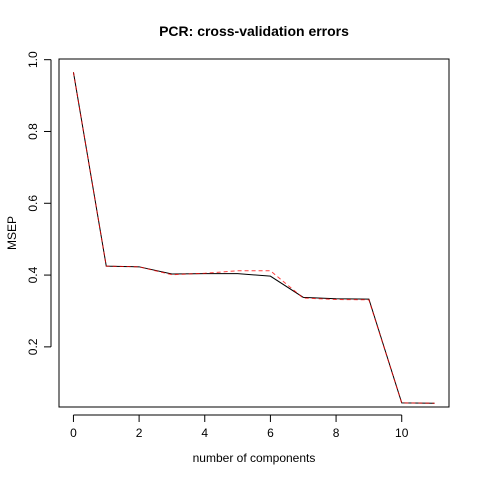 This screenshot has width=480, height=480. What do you see at coordinates (254, 458) in the screenshot?
I see `x-axis-label: number of components` at bounding box center [254, 458].